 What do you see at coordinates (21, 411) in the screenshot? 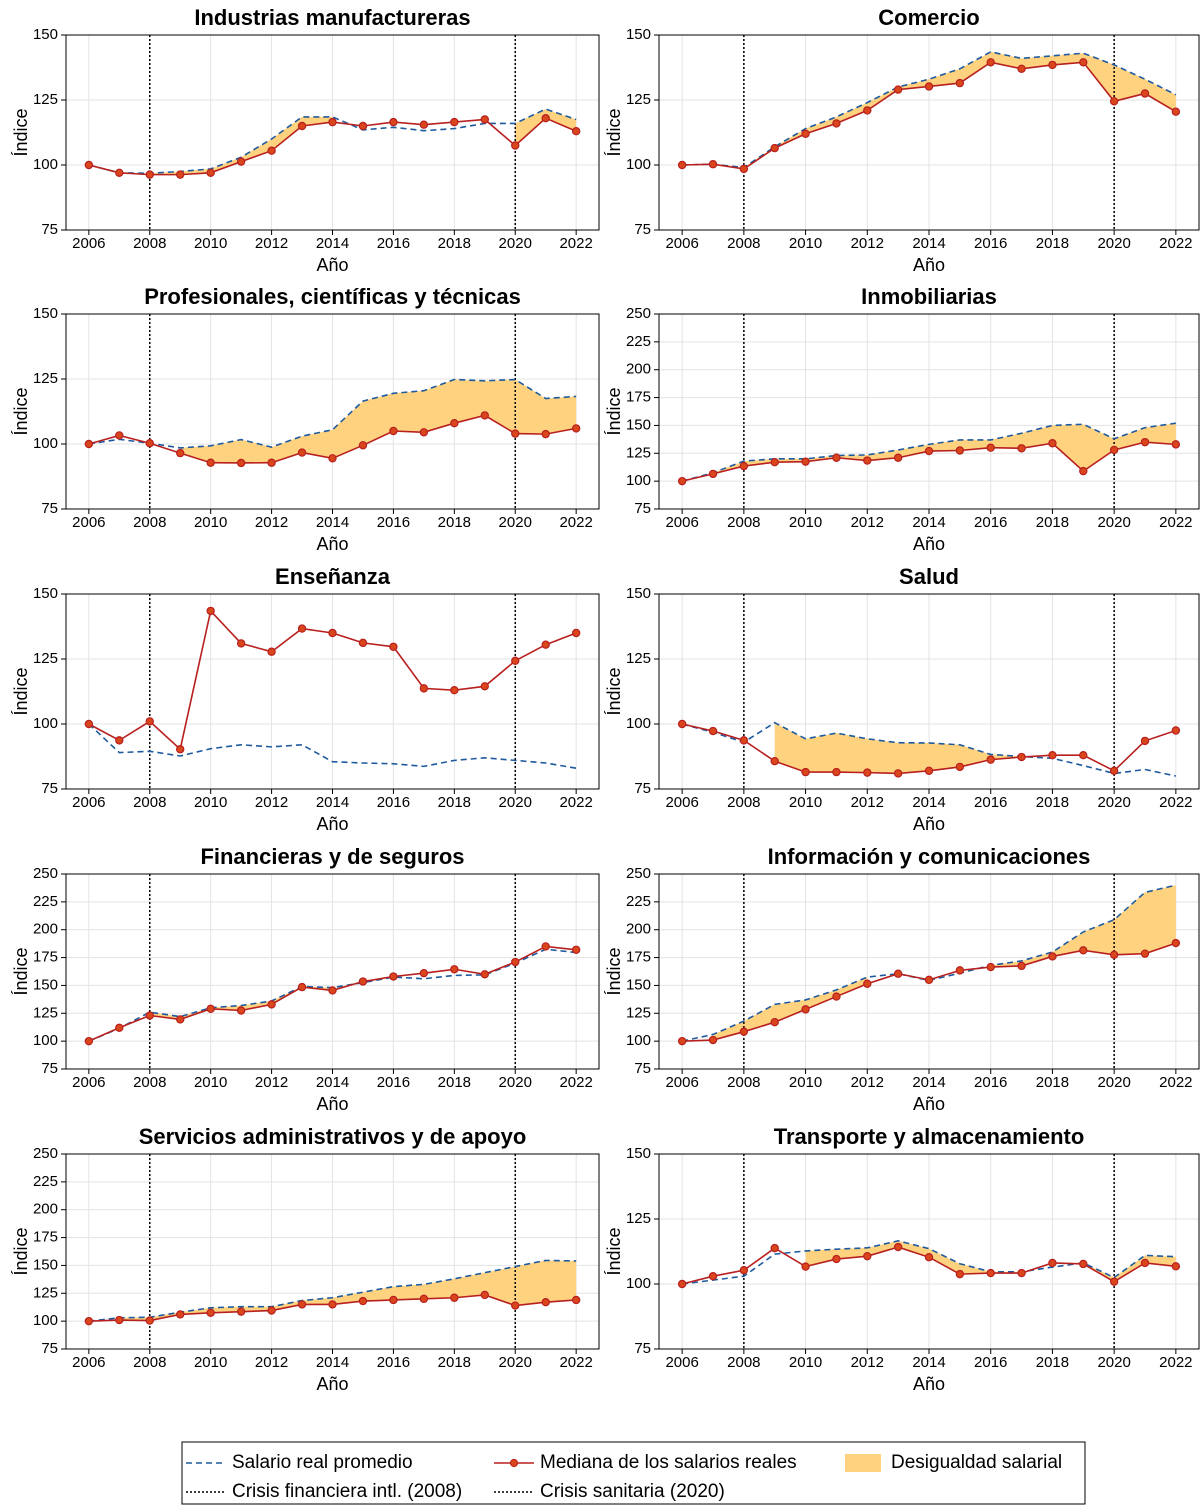
I see `y-axis-label: Índice` at bounding box center [21, 411].